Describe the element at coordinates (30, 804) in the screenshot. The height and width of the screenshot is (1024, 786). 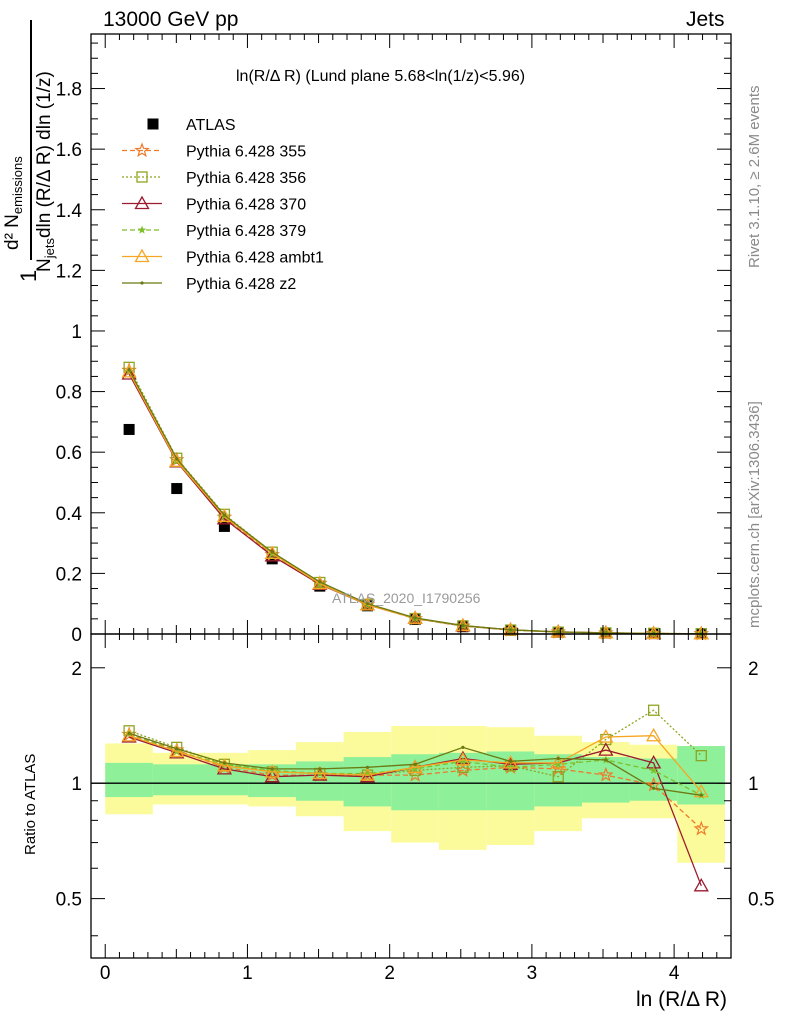
I see `y-label-ratio: Ratio to ATLAS` at that location.